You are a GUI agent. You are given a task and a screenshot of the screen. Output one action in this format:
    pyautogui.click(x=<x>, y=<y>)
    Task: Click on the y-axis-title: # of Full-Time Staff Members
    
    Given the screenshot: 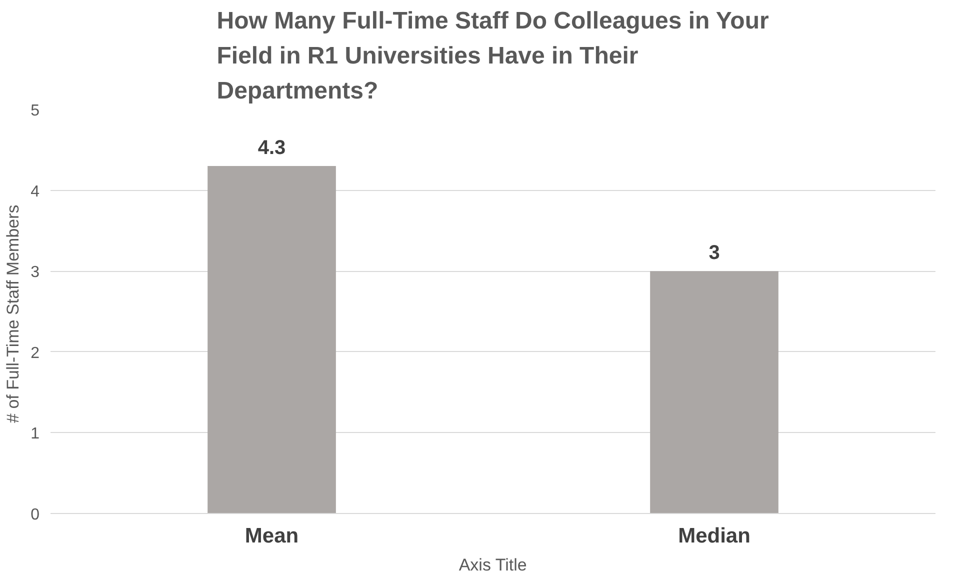 What is the action you would take?
    pyautogui.click(x=13, y=313)
    